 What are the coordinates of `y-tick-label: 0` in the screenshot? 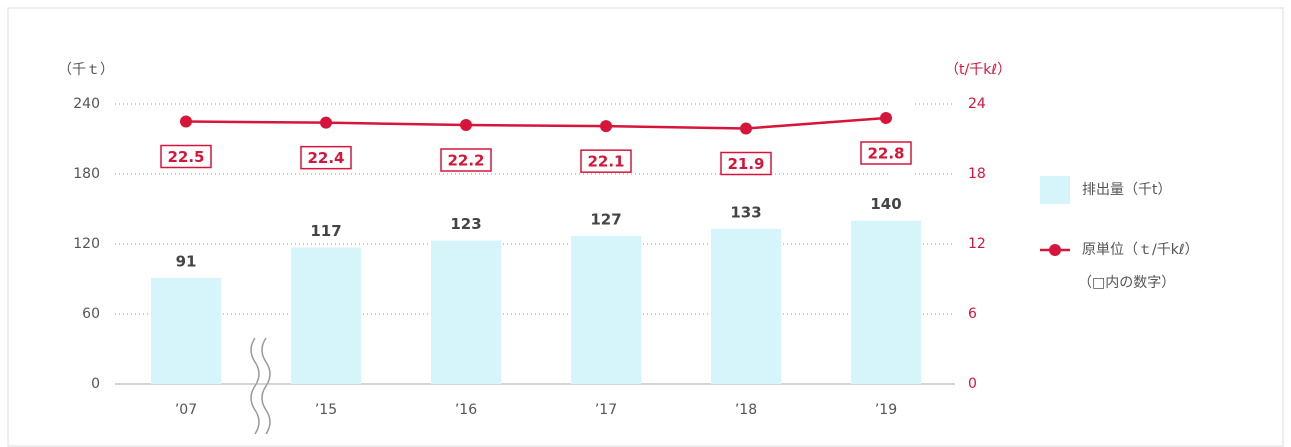 It's located at (95, 384).